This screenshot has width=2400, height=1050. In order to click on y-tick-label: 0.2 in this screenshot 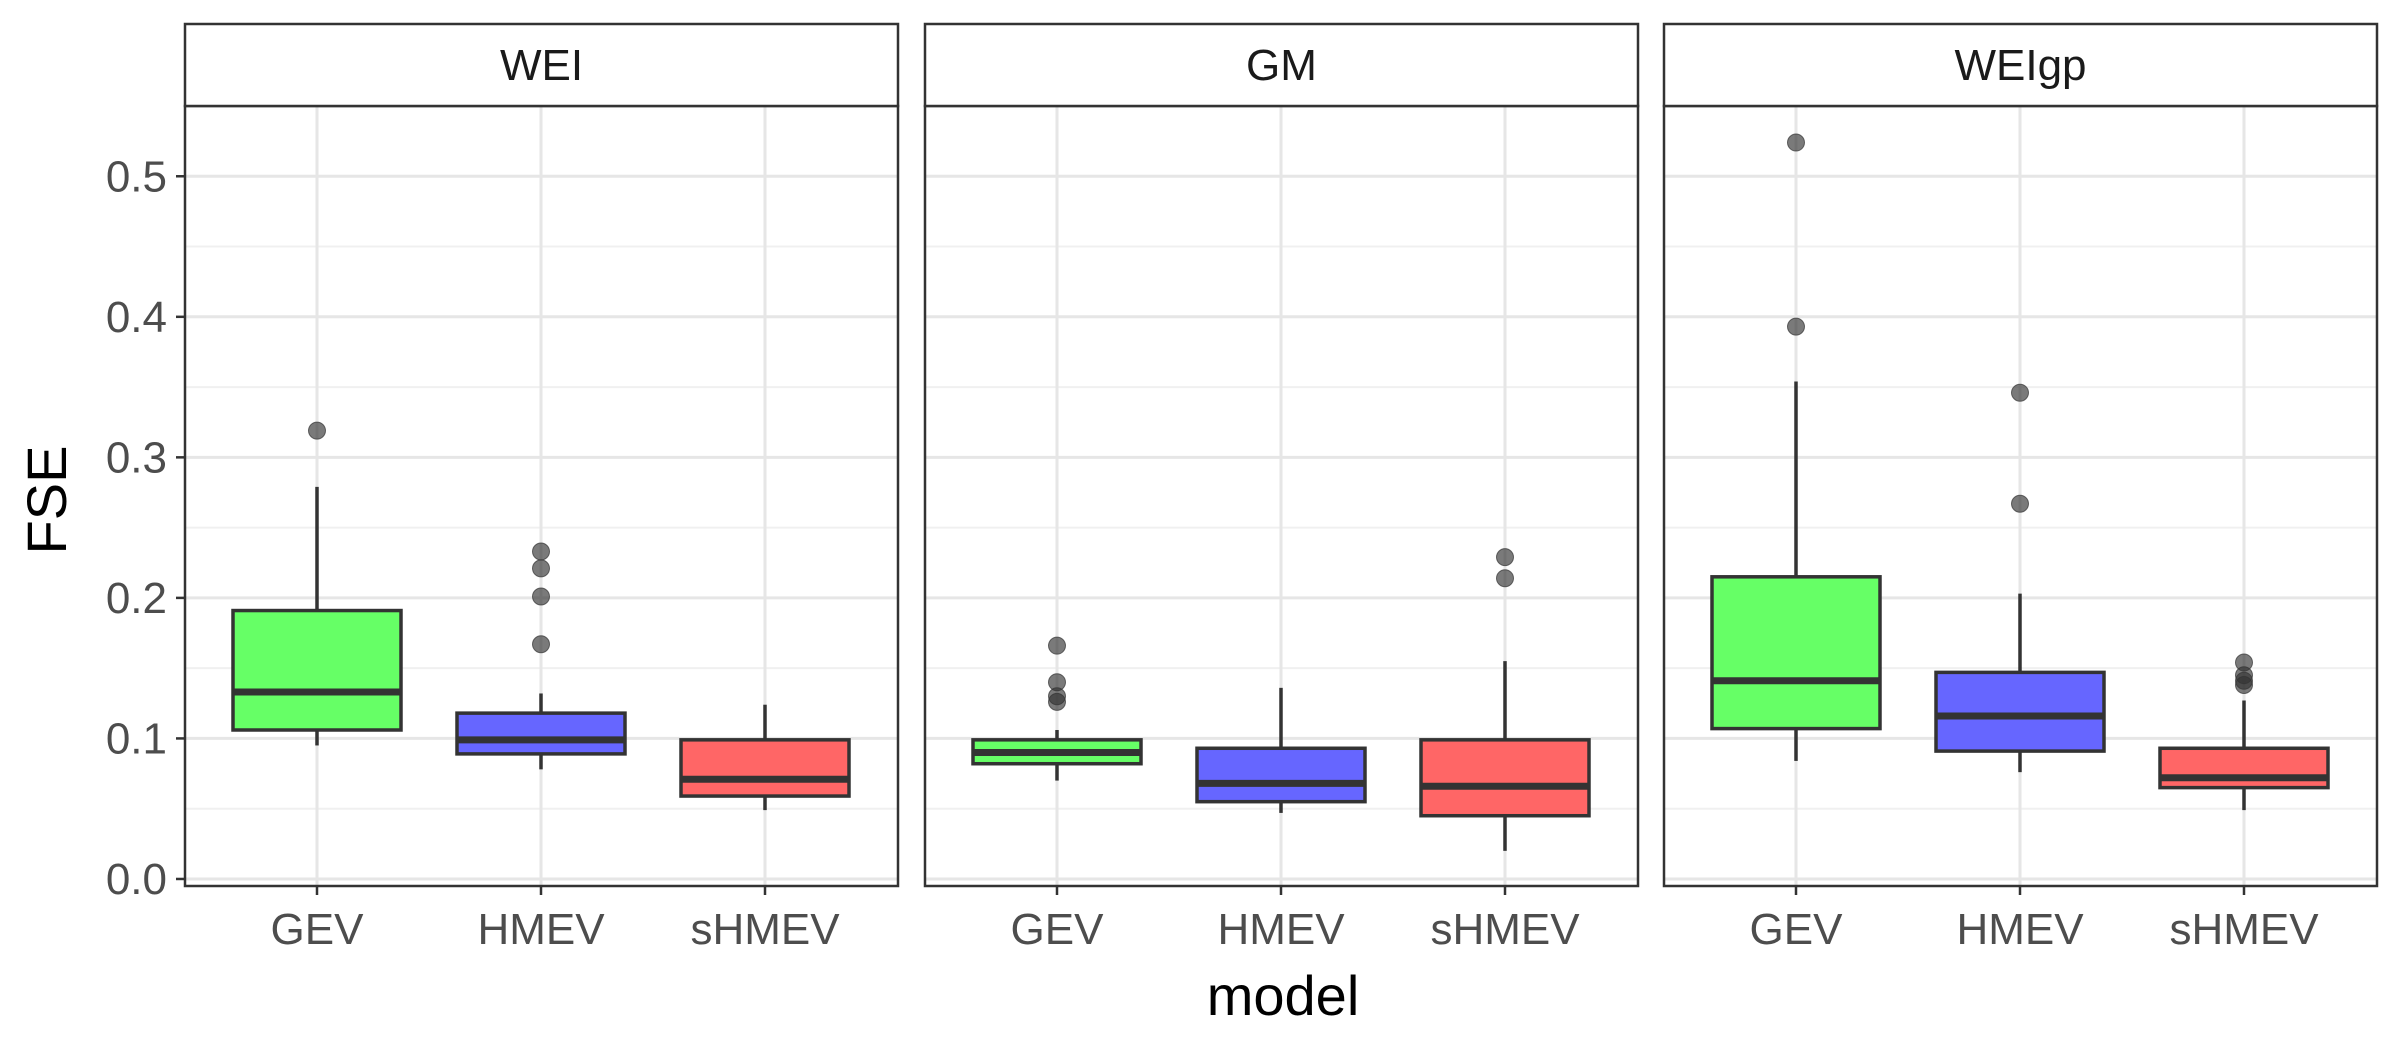, I will do `click(136, 598)`.